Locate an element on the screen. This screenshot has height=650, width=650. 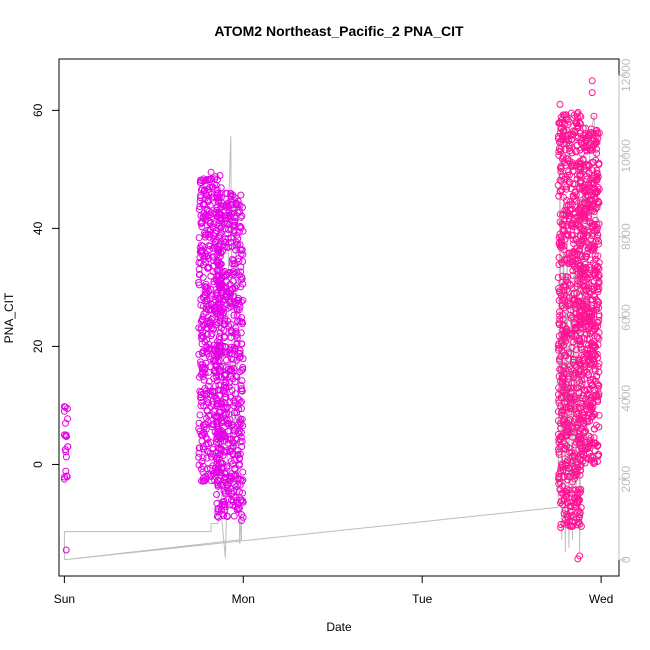
x-tick-label: Tue is located at coordinates (422, 599).